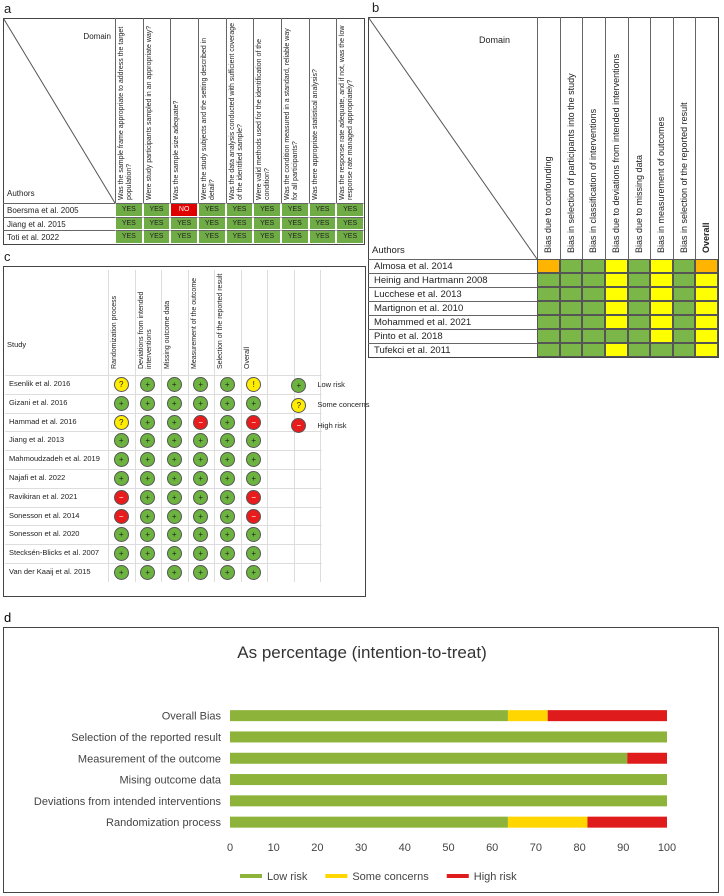 This screenshot has width=724, height=896. What do you see at coordinates (8, 8) in the screenshot?
I see `panel-label: a` at bounding box center [8, 8].